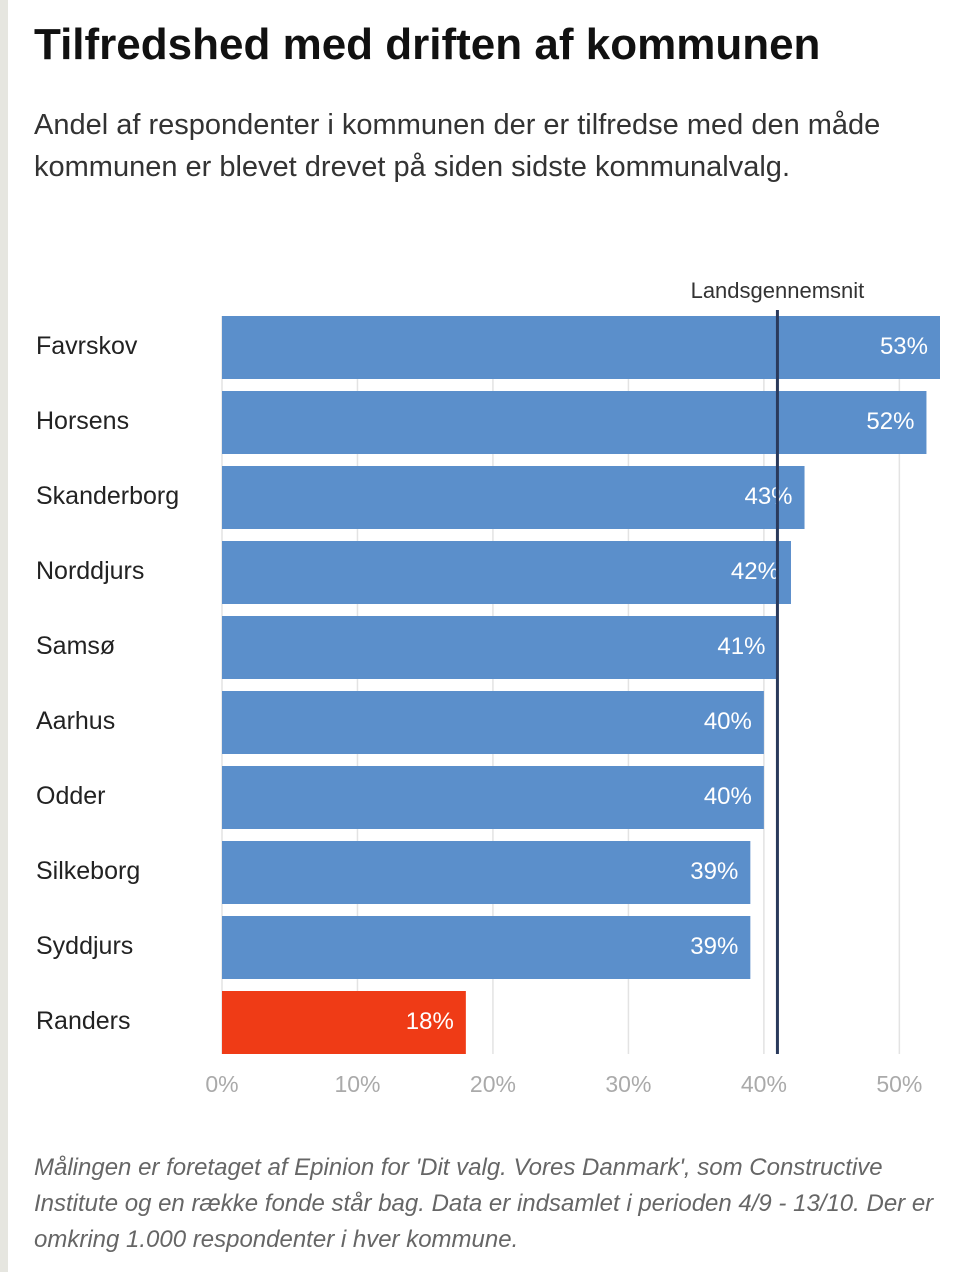  I want to click on value-label: 41%, so click(741, 646).